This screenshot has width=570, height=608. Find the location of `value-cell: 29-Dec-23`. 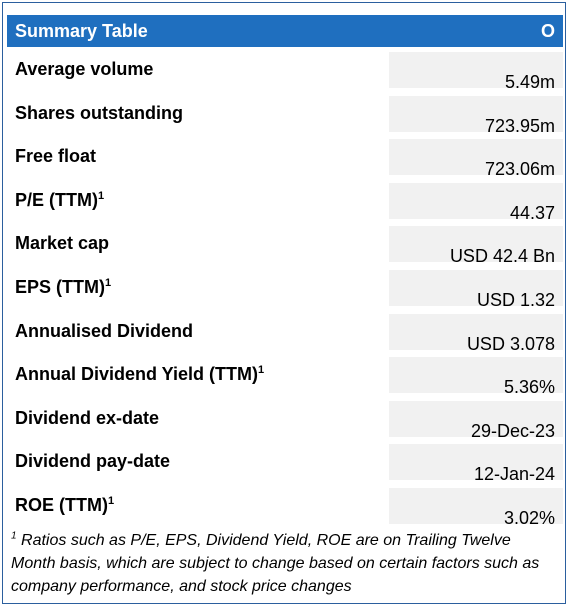

value-cell: 29-Dec-23 is located at coordinates (476, 420).